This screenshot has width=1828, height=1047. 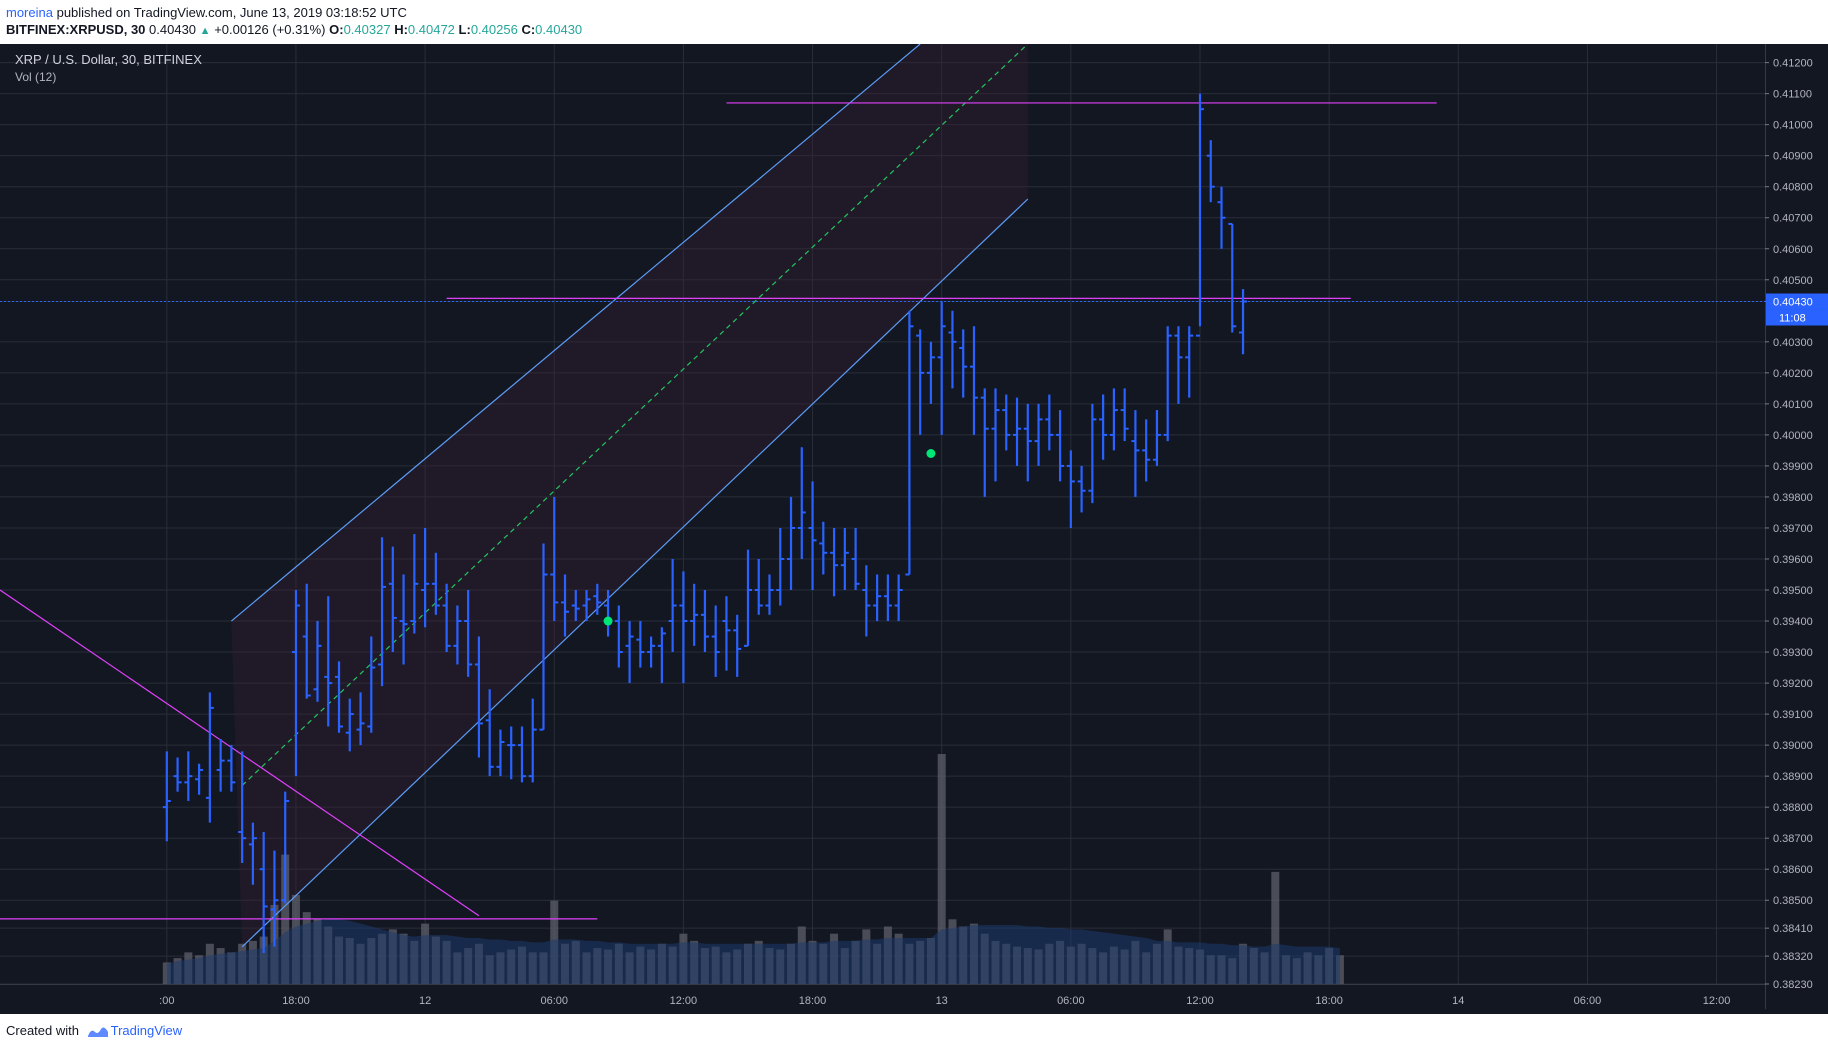 I want to click on price-tick-label: 0.40700, so click(x=1793, y=219).